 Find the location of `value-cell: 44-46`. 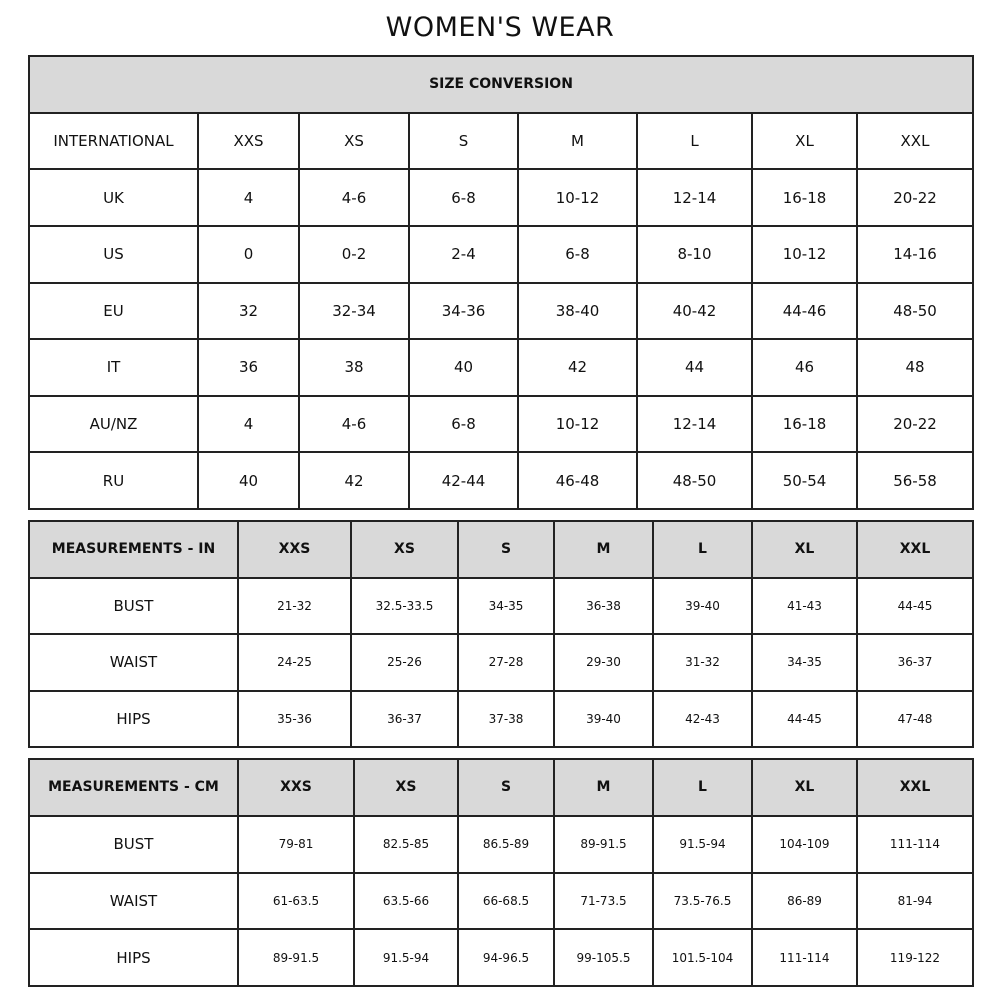

value-cell: 44-46 is located at coordinates (804, 311).